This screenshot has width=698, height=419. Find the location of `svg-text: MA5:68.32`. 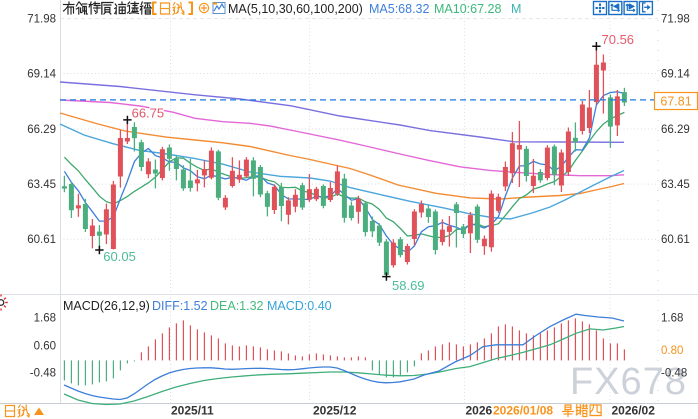

svg-text: MA5:68.32 is located at coordinates (399, 9).